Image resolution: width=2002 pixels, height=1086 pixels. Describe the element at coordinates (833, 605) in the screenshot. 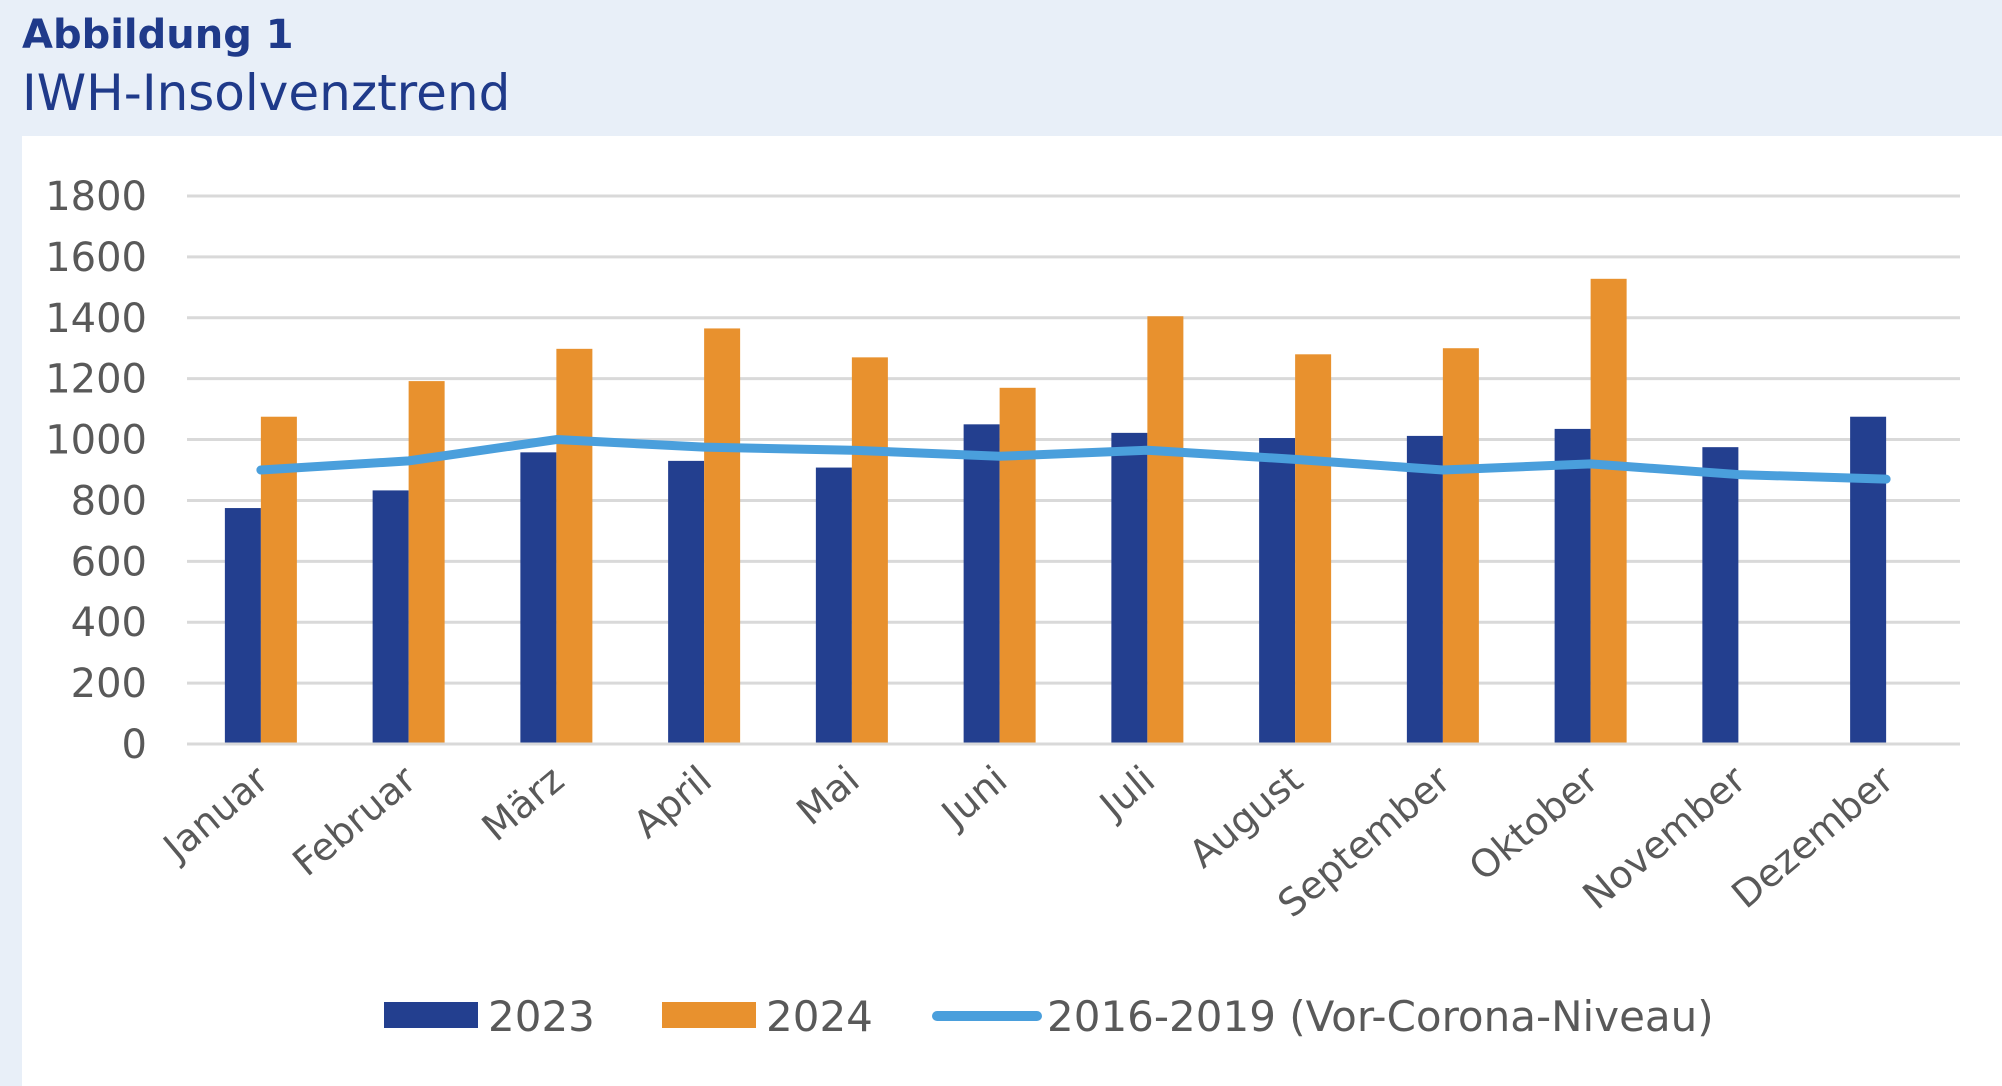

I see `bar-2023-mai` at that location.